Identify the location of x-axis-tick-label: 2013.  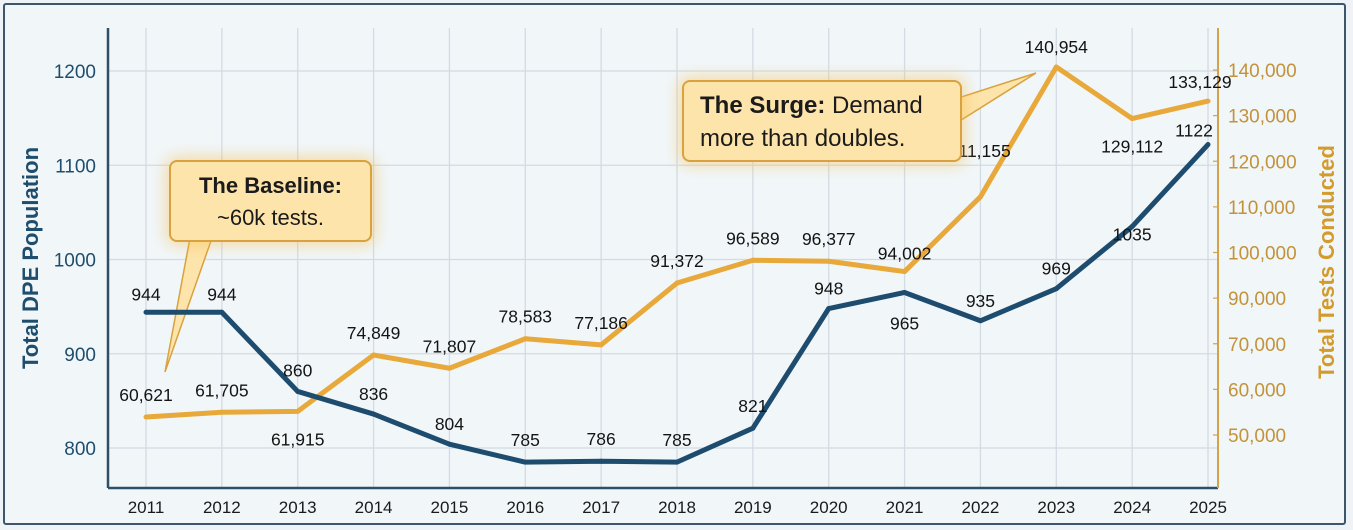
(298, 507).